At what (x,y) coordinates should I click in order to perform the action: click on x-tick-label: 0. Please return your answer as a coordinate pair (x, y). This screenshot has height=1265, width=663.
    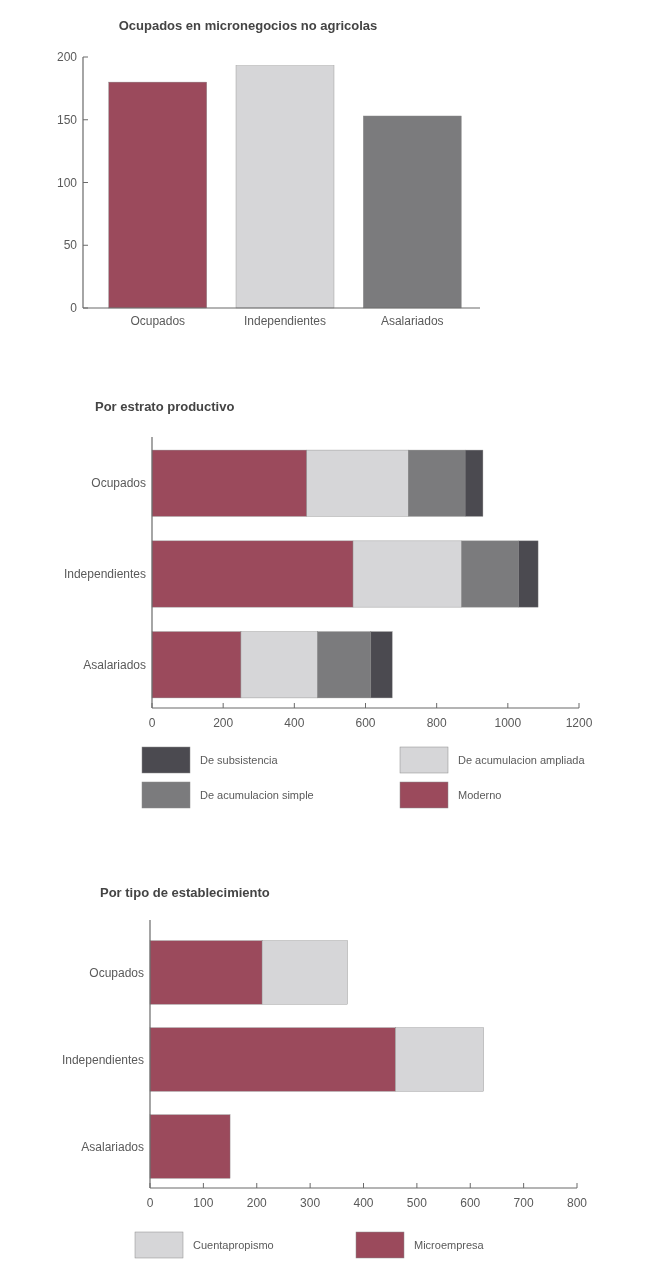
    Looking at the image, I should click on (152, 723).